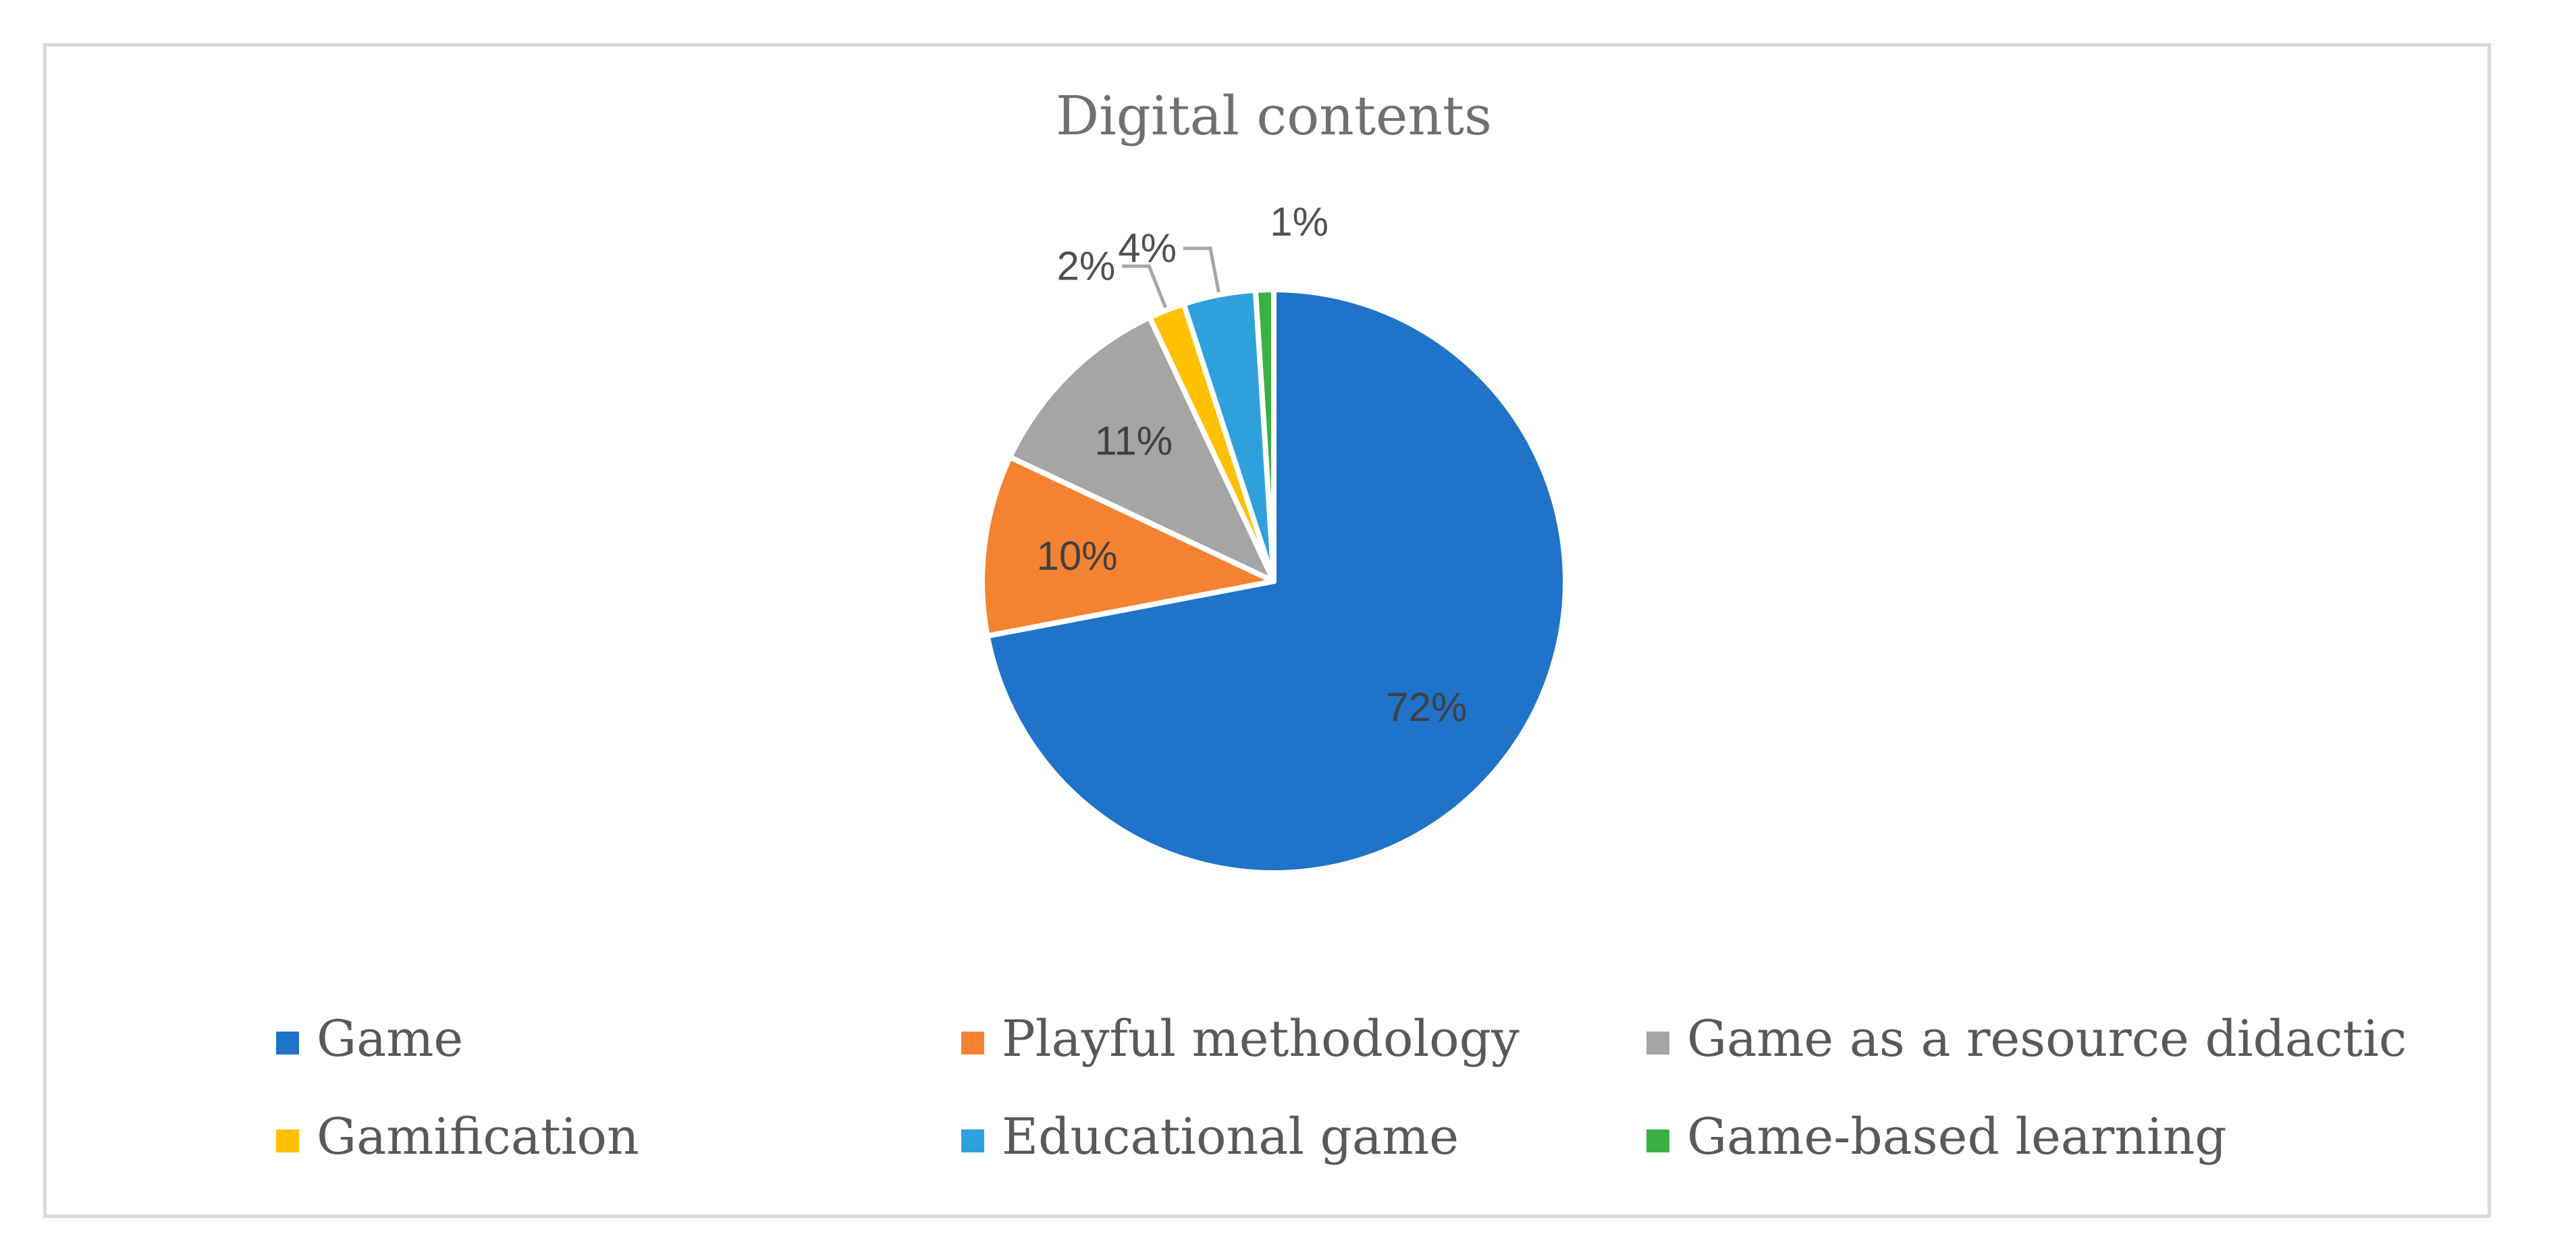 This screenshot has height=1253, width=2576. Describe the element at coordinates (1201, 269) in the screenshot. I see `leader-line-educational-game` at that location.